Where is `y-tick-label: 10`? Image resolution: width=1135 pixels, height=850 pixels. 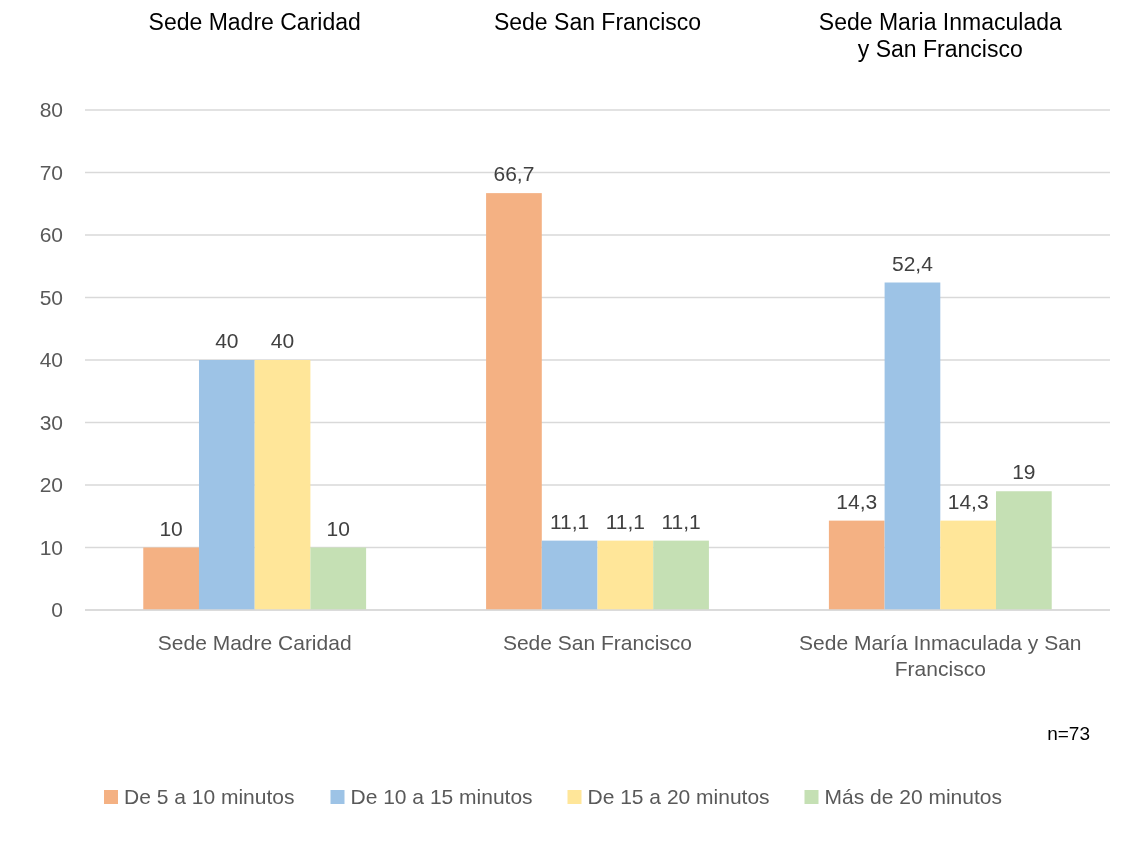
y-tick-label: 10 is located at coordinates (51, 547).